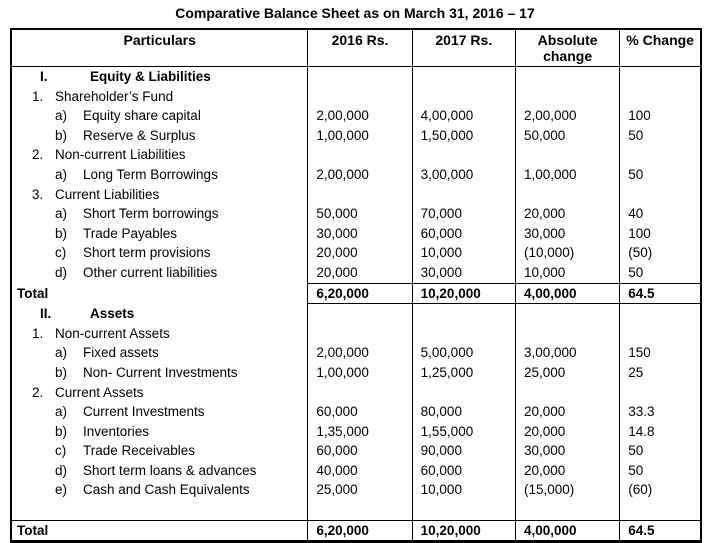  What do you see at coordinates (660, 530) in the screenshot?
I see `pct-change-cell: 64.5` at bounding box center [660, 530].